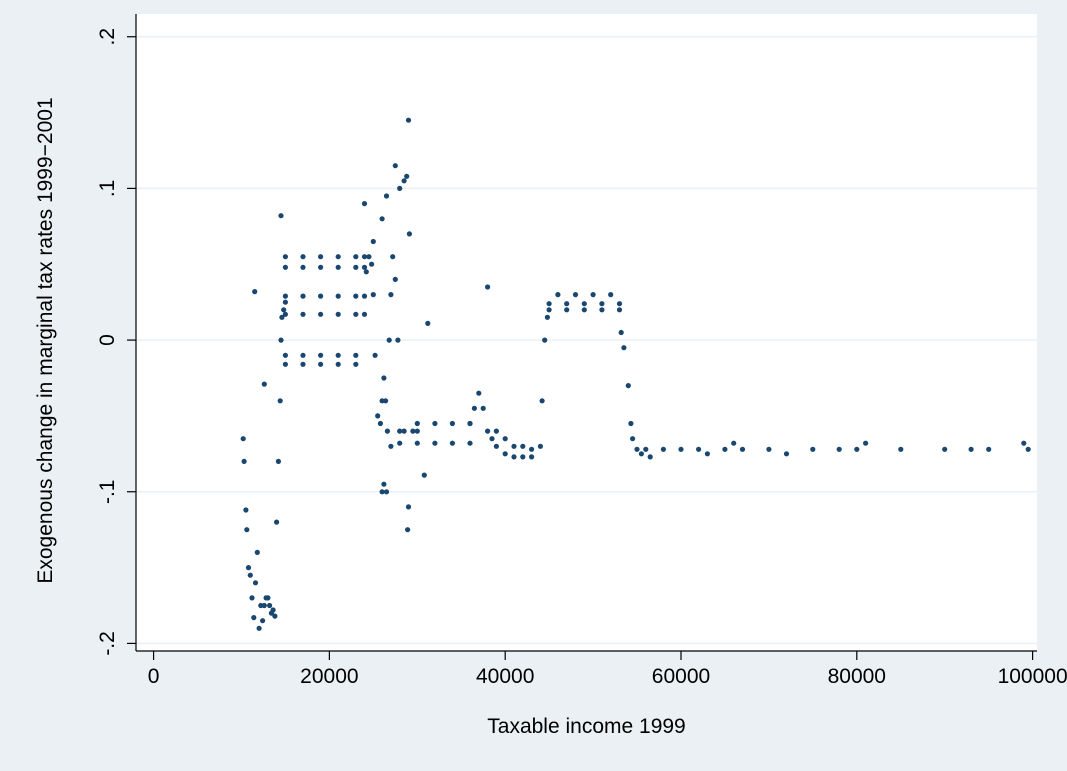  What do you see at coordinates (107, 491) in the screenshot?
I see `y-tick-label-1: -.1` at bounding box center [107, 491].